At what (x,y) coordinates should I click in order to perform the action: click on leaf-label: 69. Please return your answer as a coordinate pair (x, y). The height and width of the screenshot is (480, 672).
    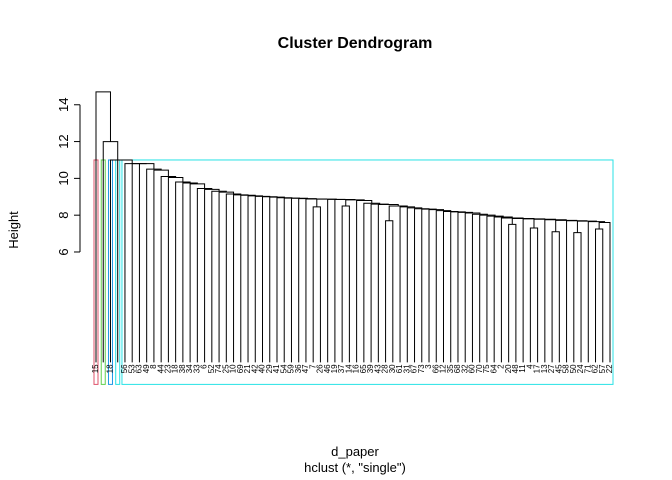
    Looking at the image, I should click on (240, 368).